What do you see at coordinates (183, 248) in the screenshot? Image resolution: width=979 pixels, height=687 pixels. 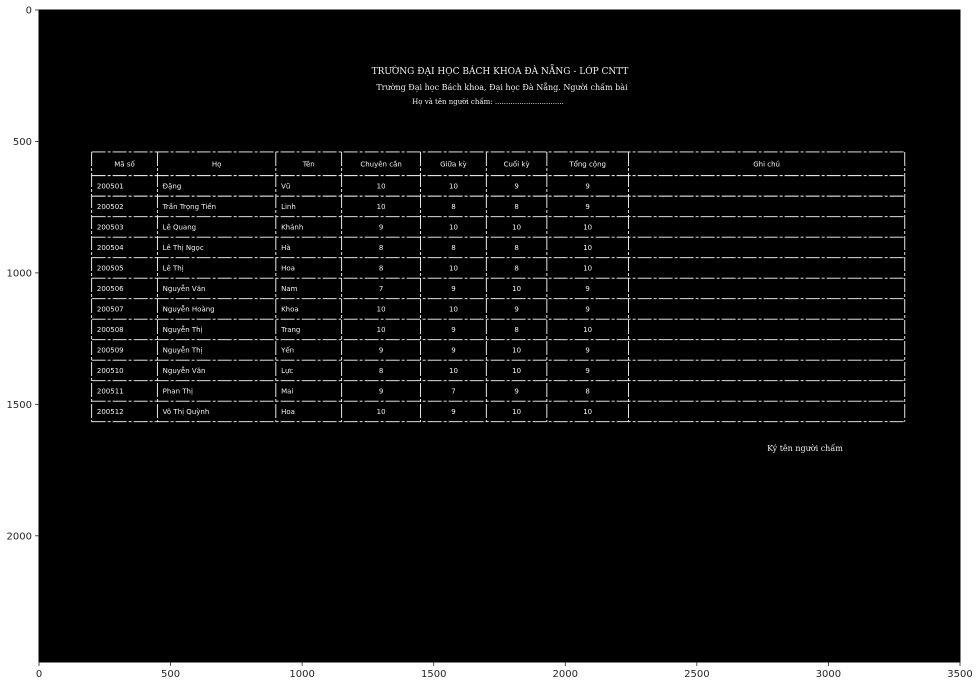 I see `table-cell: Lê Thị Ngọc` at bounding box center [183, 248].